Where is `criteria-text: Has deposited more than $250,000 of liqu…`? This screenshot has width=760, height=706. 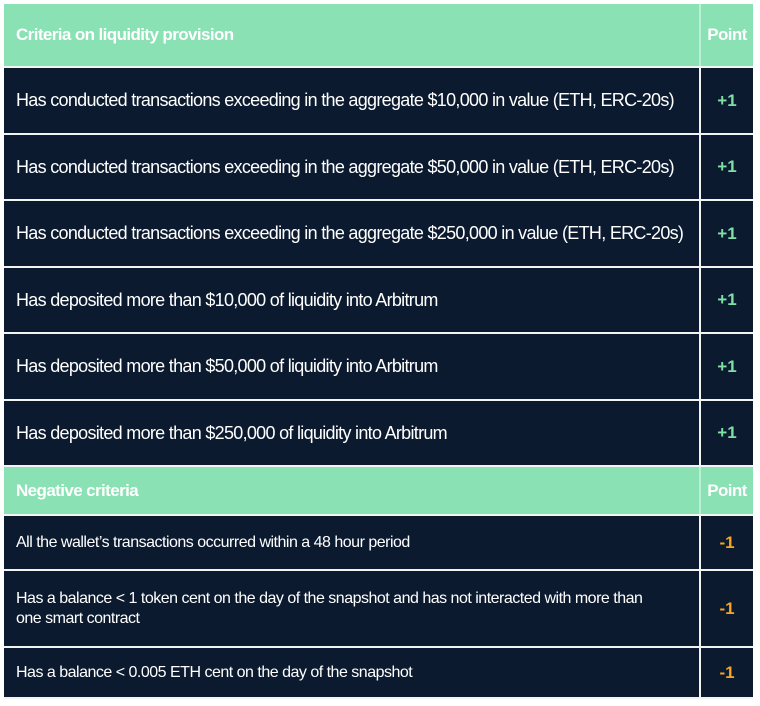
criteria-text: Has deposited more than $250,000 of liqu… is located at coordinates (352, 433).